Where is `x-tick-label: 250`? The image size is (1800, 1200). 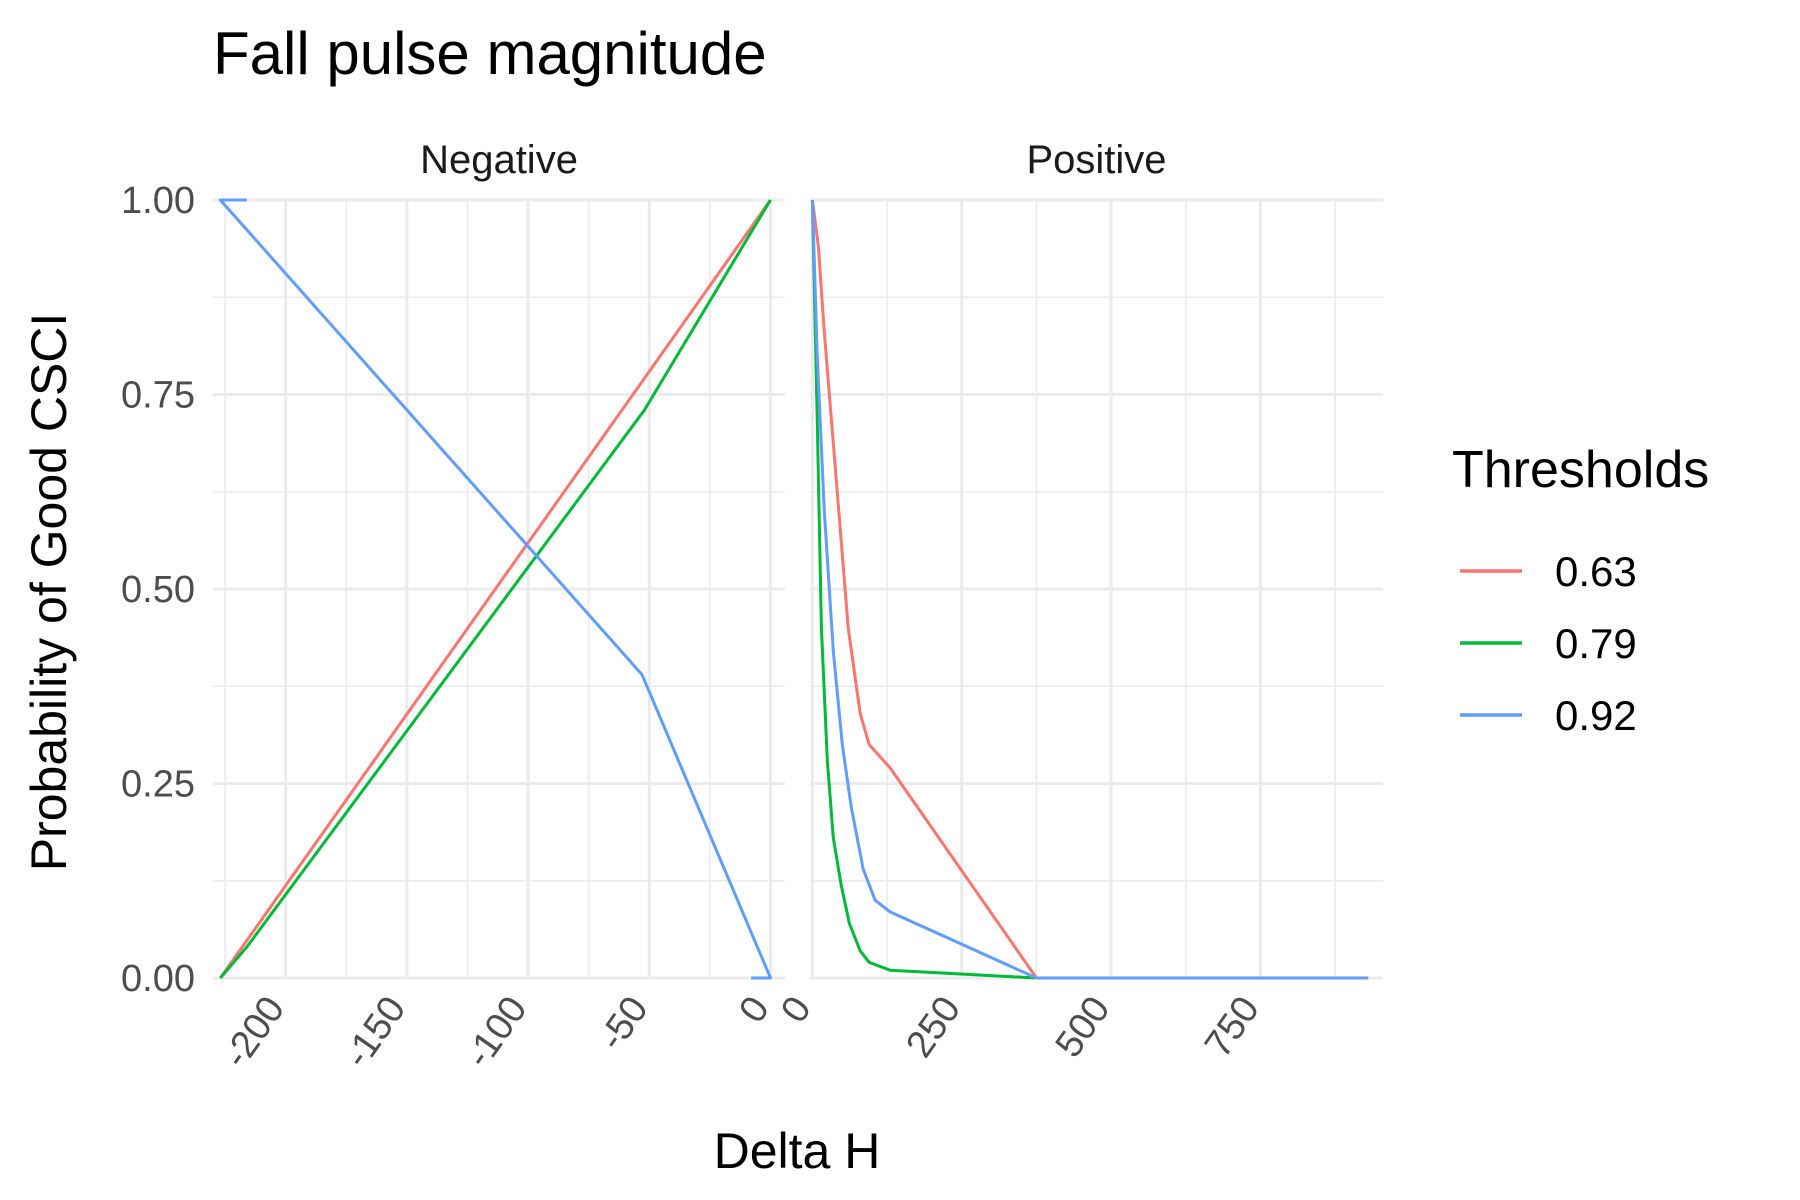 x-tick-label: 250 is located at coordinates (933, 1027).